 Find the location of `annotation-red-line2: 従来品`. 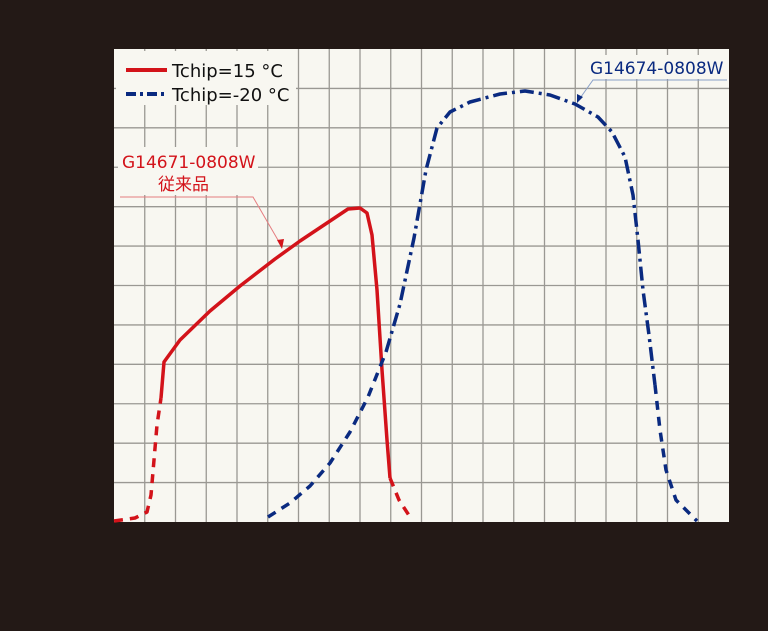

annotation-red-line2: 従来品 is located at coordinates (183, 185).